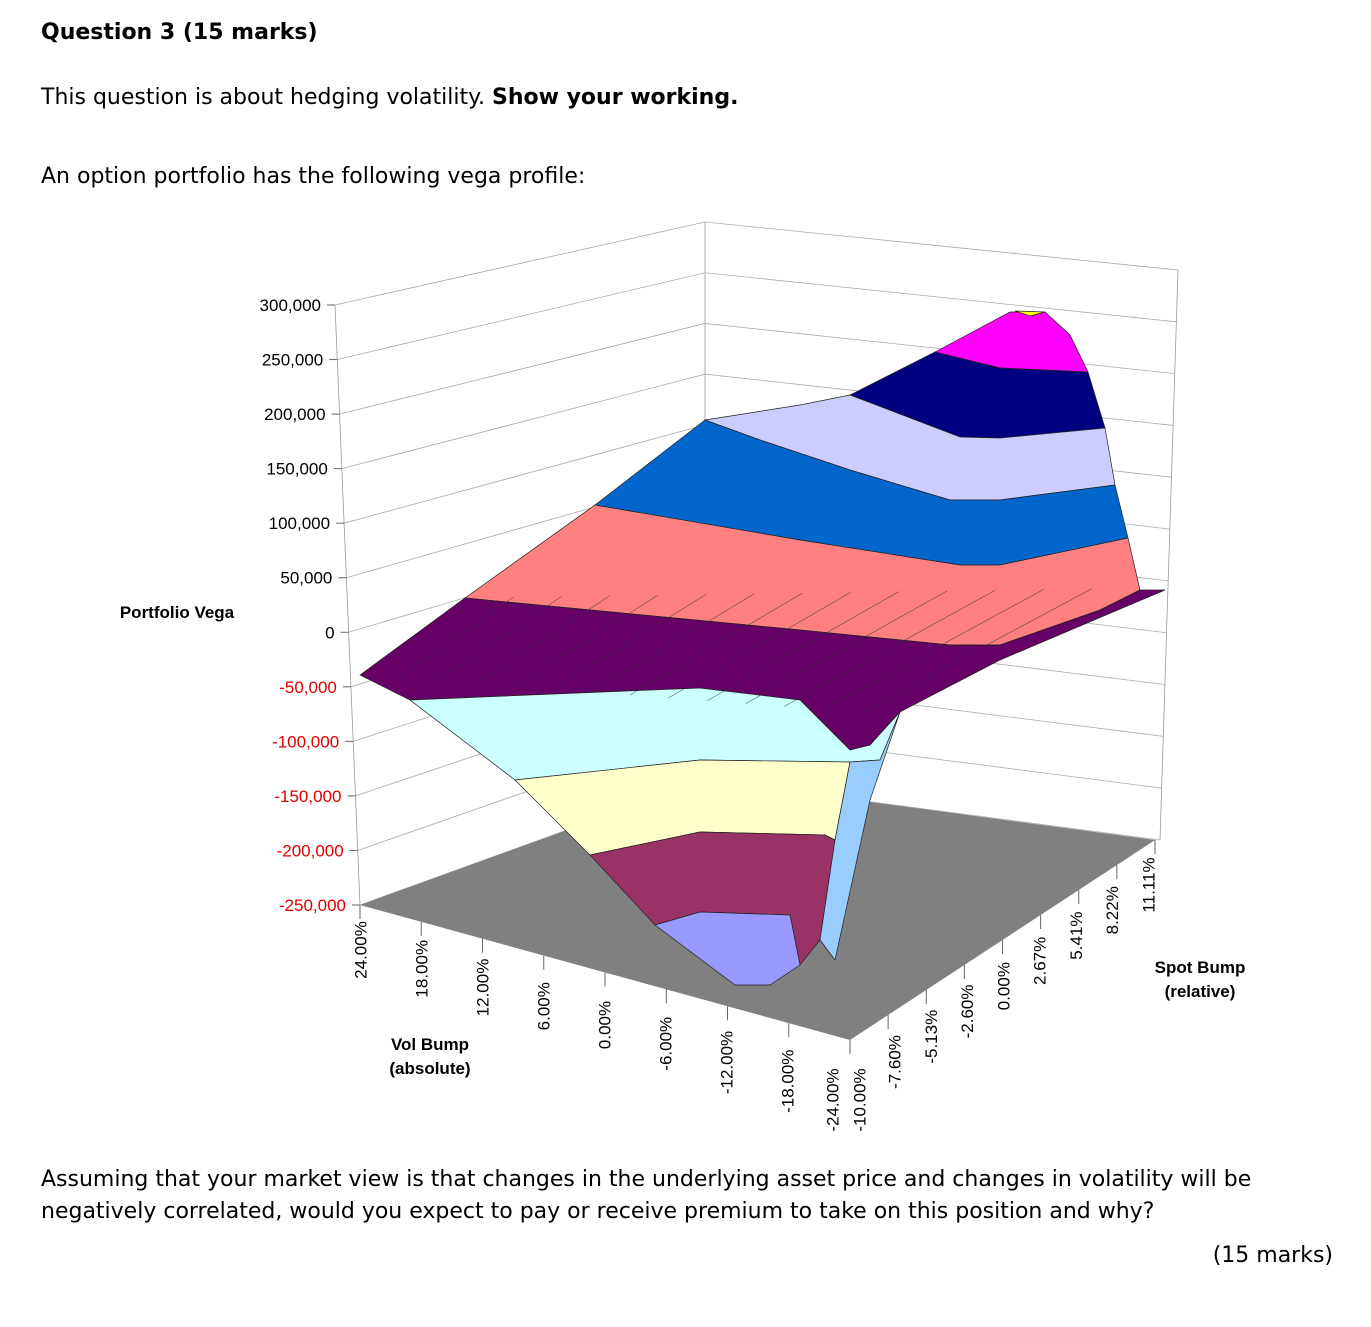 This screenshot has width=1371, height=1327. What do you see at coordinates (1076, 935) in the screenshot?
I see `y-tick-label: 5.41%` at bounding box center [1076, 935].